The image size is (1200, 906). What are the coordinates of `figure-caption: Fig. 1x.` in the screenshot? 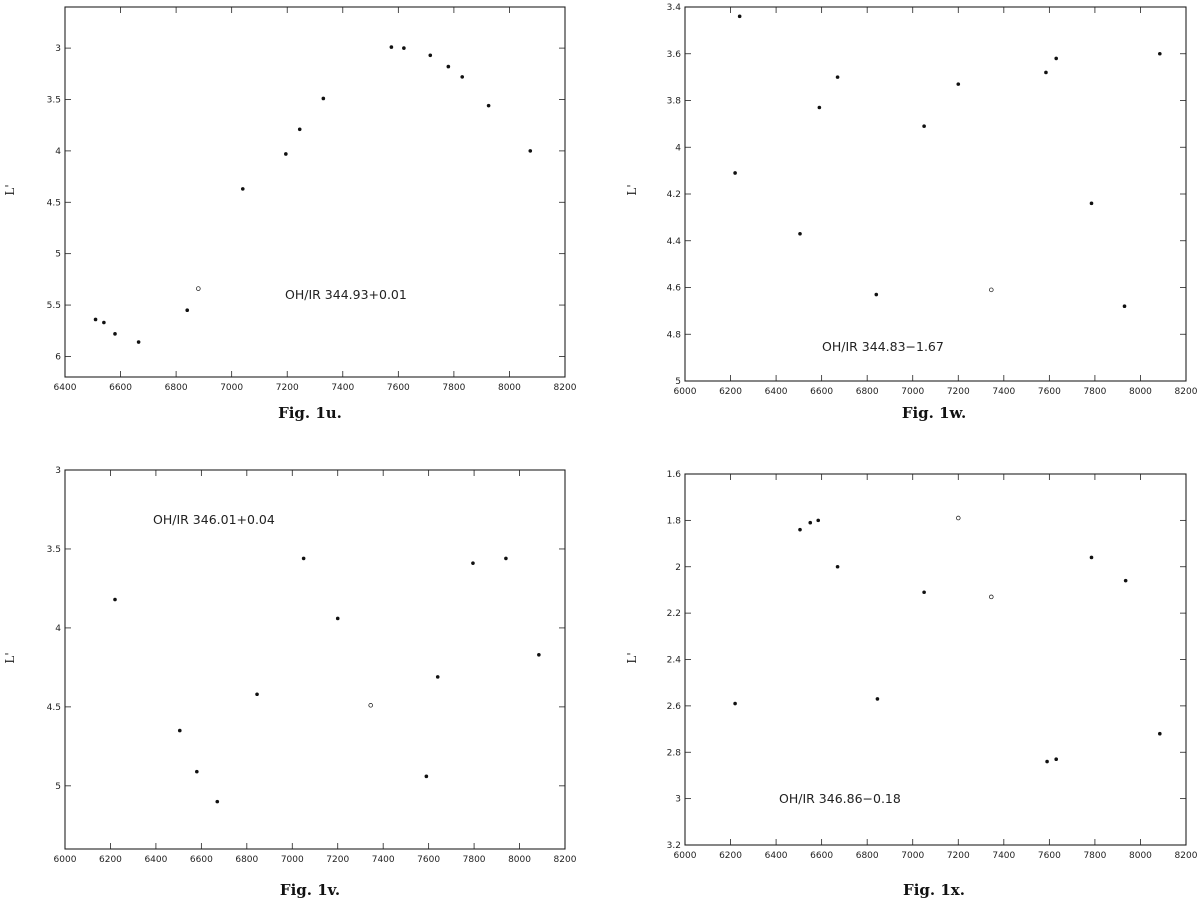 It's located at (934, 890).